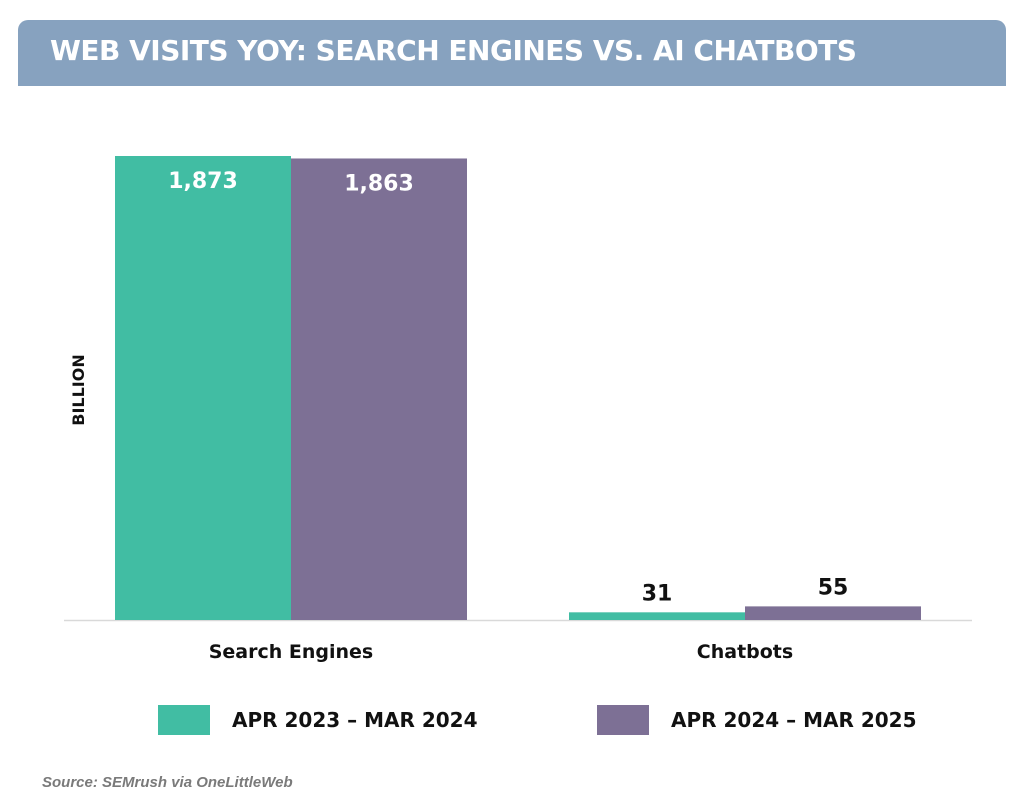 The image size is (1024, 812). Describe the element at coordinates (291, 652) in the screenshot. I see `category-label-1: Search Engines` at that location.